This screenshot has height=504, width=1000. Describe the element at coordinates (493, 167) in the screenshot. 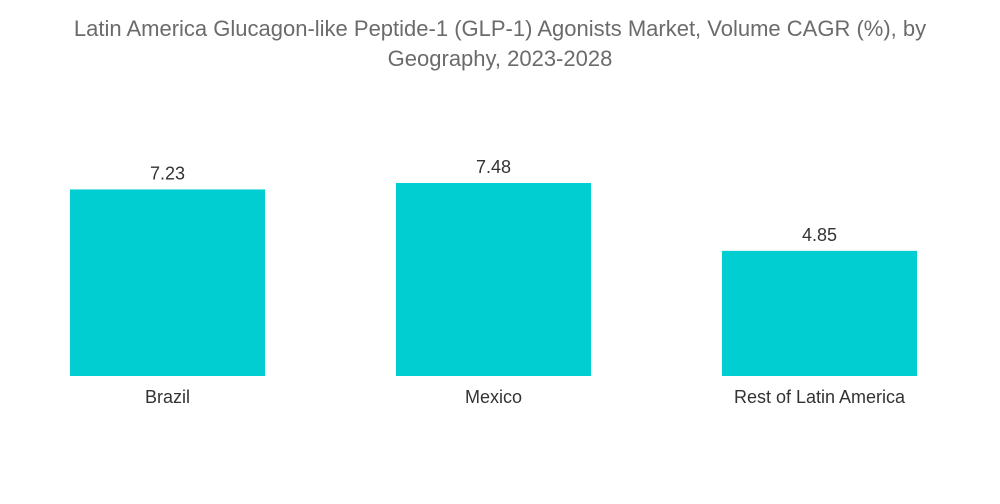

I see `data-label-mexico: 7.48` at that location.